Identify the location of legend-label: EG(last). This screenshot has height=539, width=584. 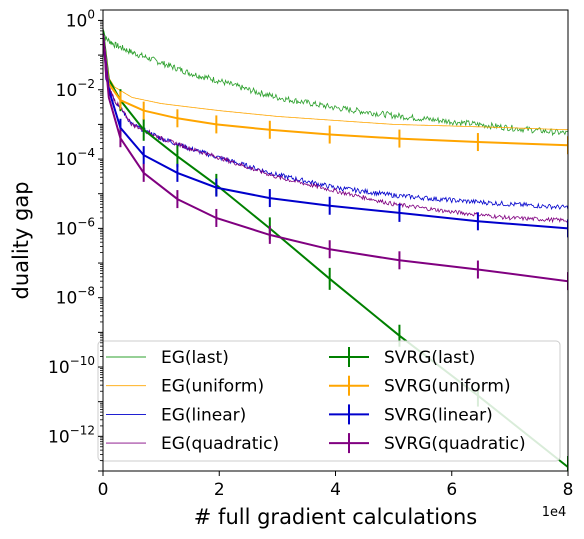
(195, 358).